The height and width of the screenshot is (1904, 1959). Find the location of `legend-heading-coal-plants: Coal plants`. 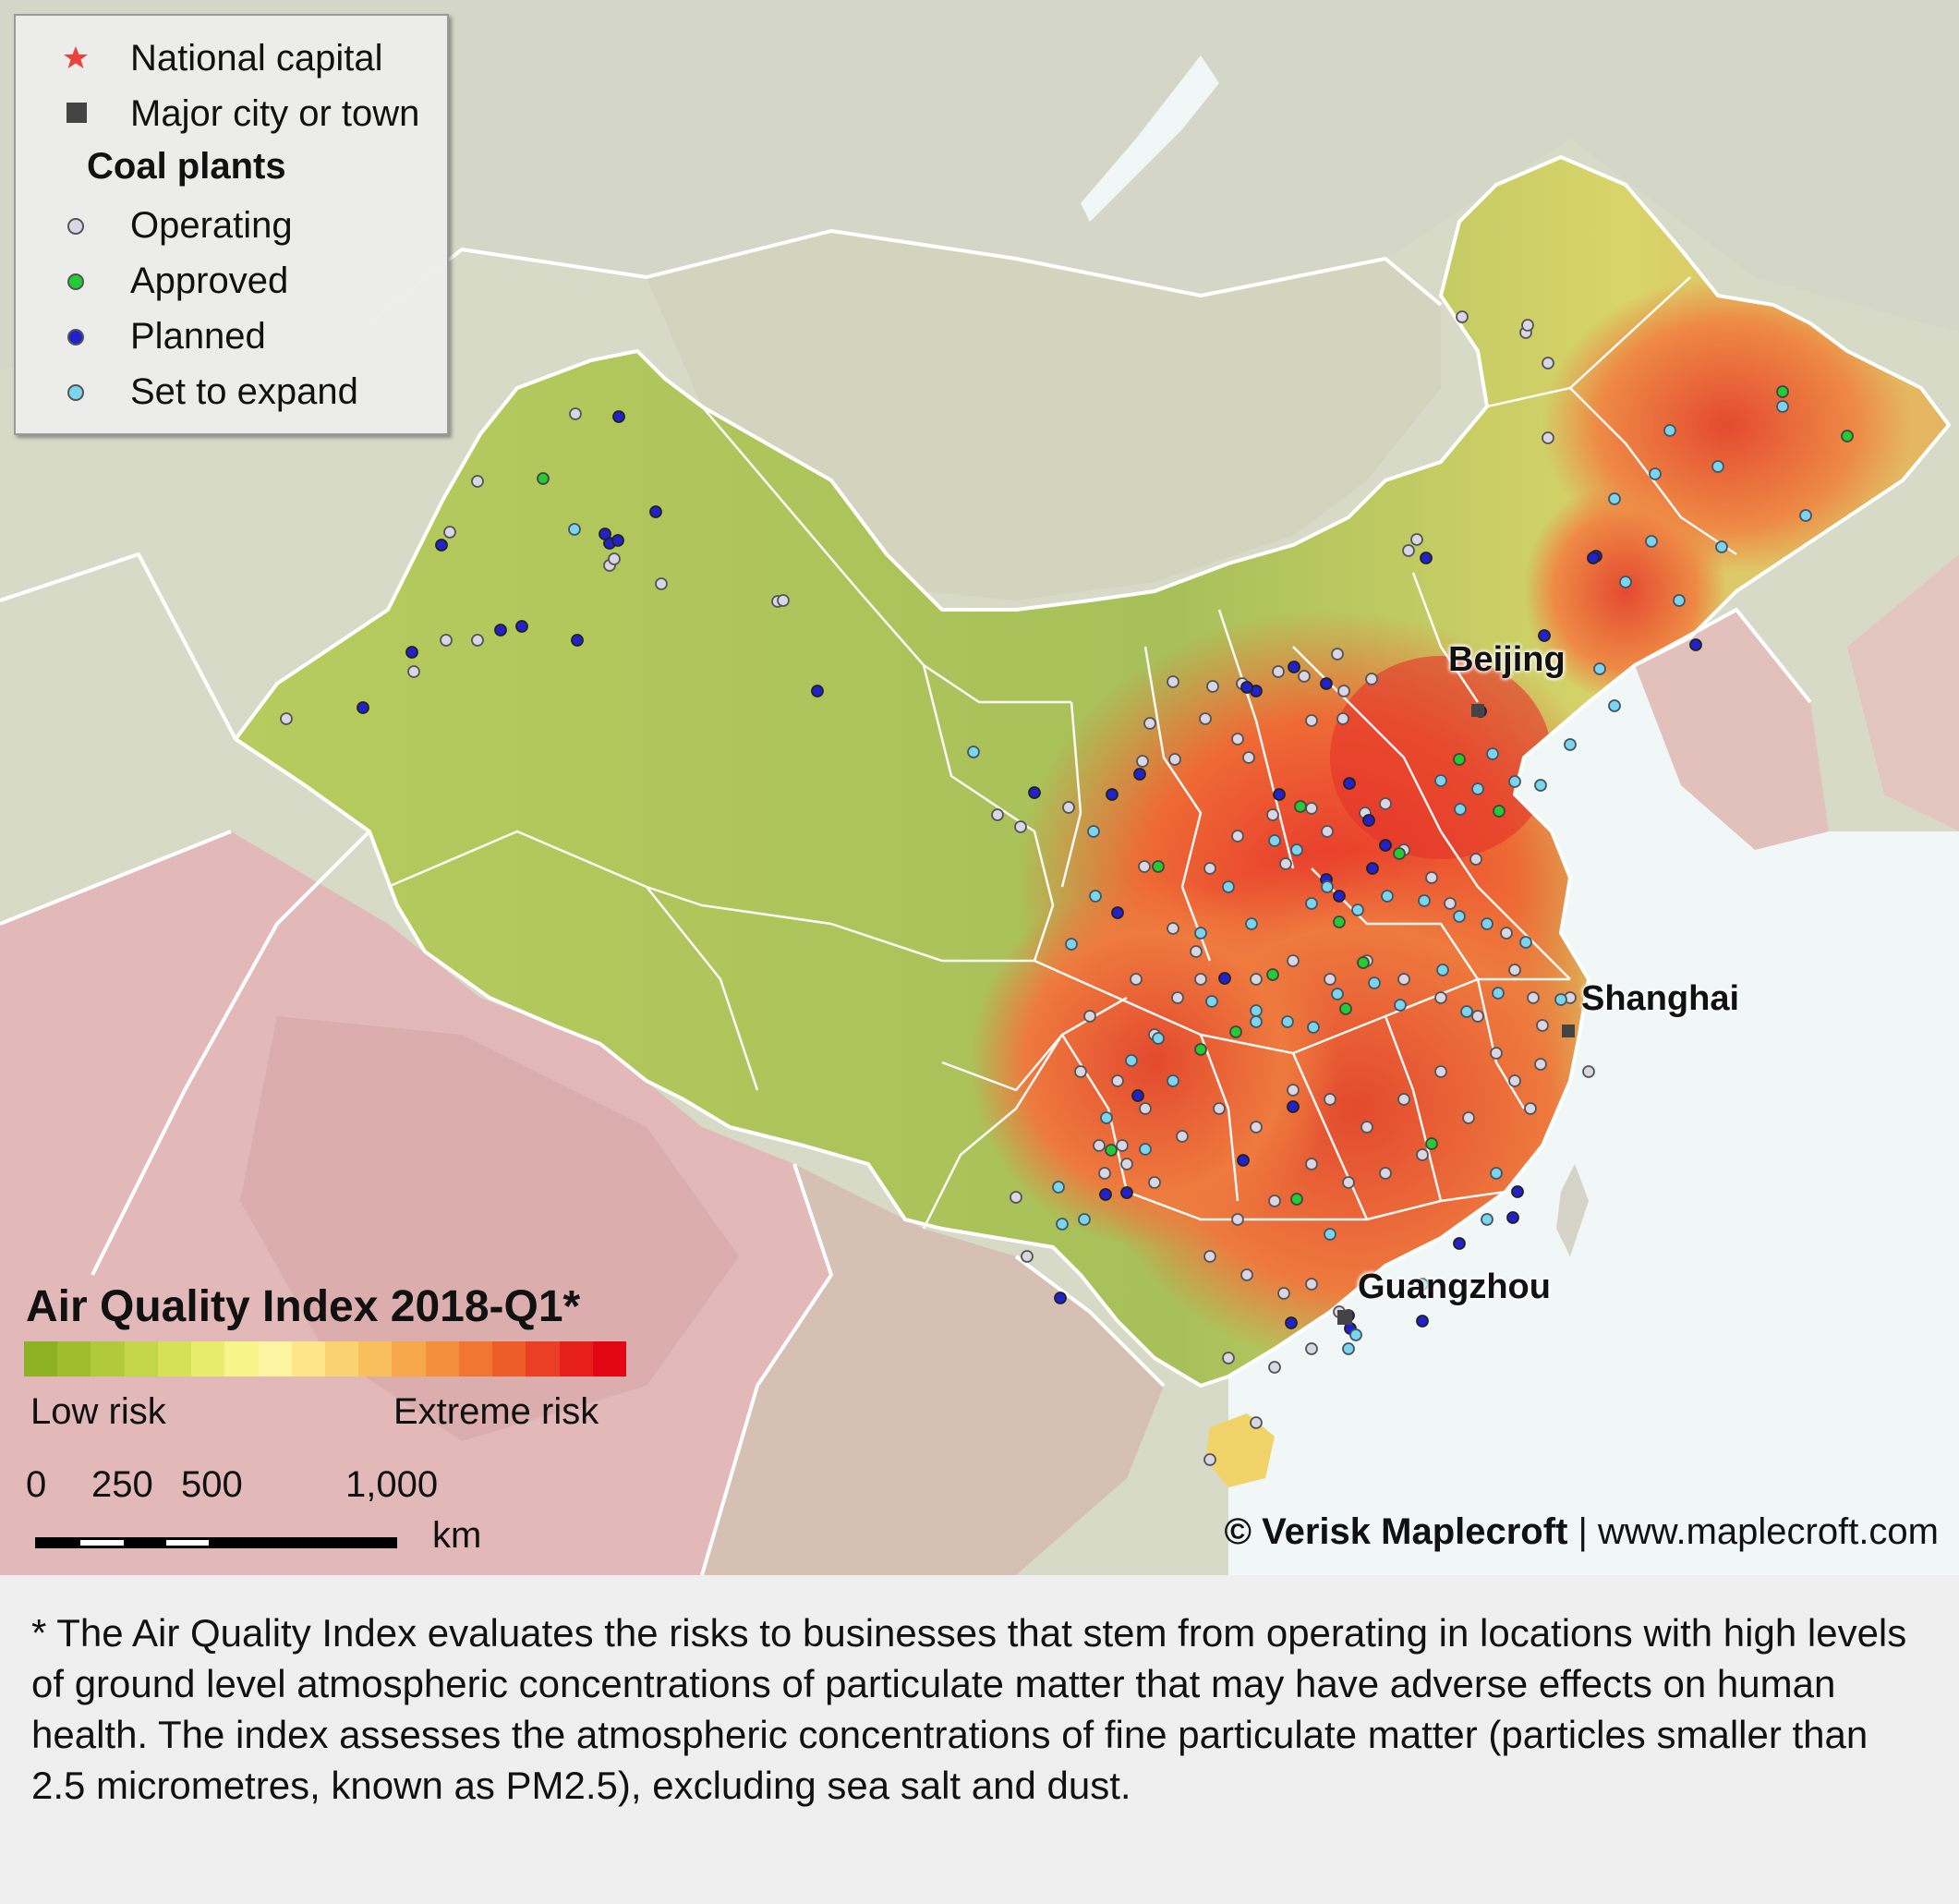

legend-heading-coal-plants: Coal plants is located at coordinates (186, 166).